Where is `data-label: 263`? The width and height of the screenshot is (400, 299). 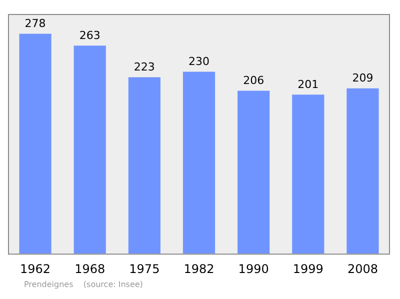 data-label: 263 is located at coordinates (89, 35).